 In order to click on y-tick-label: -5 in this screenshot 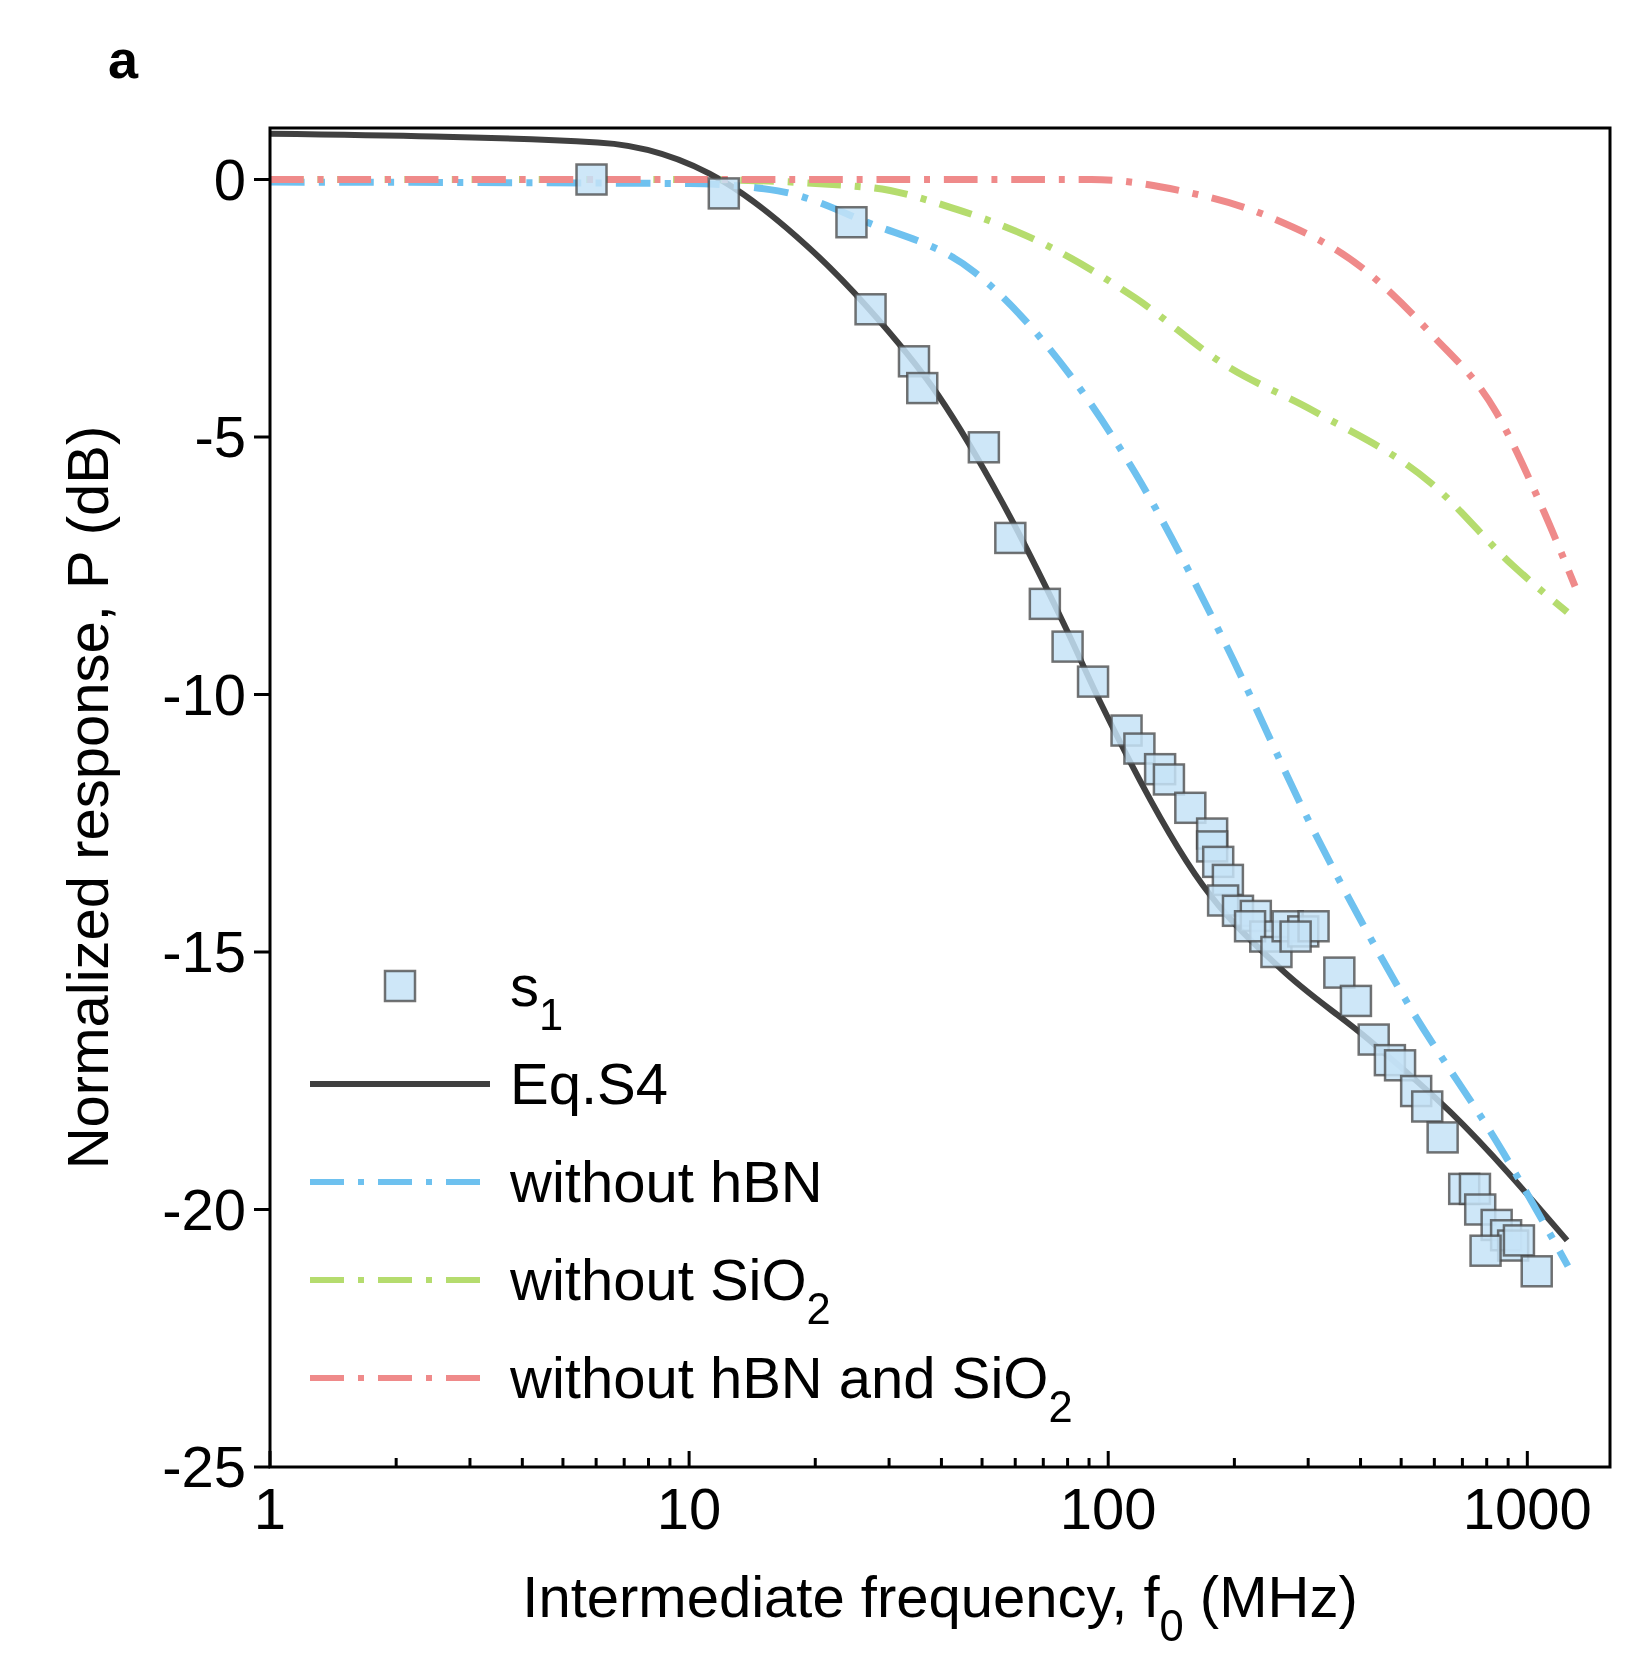, I will do `click(220, 437)`.